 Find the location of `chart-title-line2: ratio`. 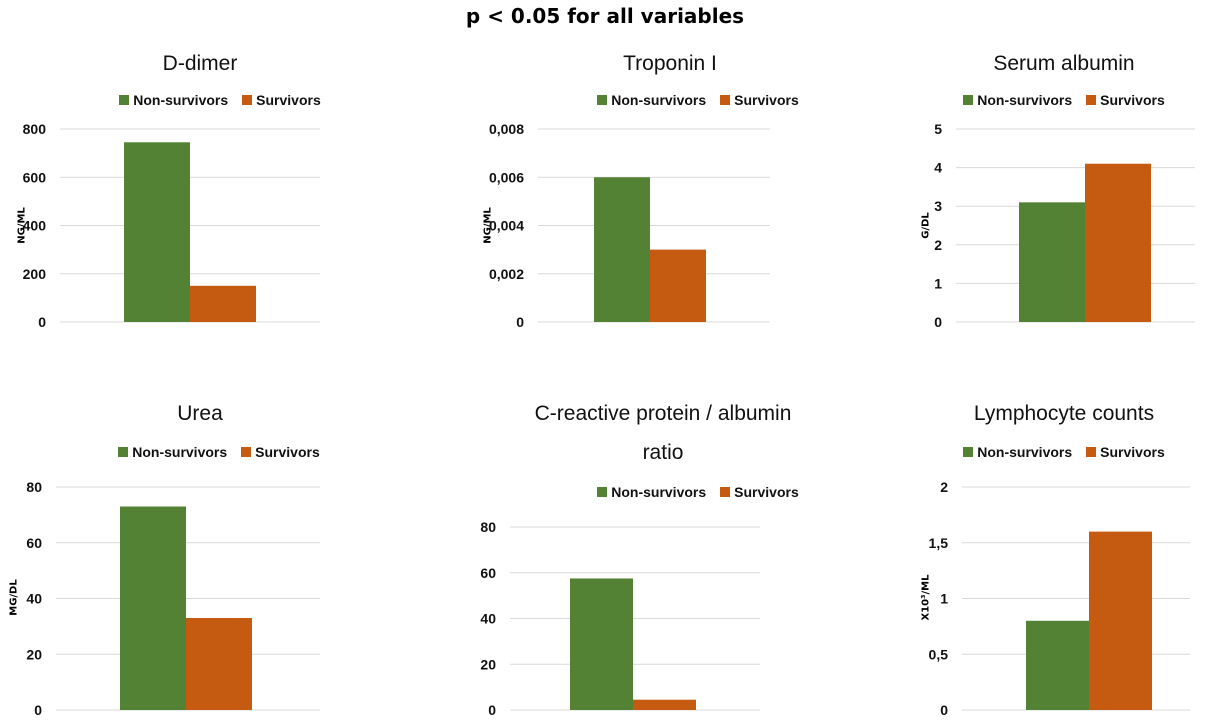

chart-title-line2: ratio is located at coordinates (663, 452).